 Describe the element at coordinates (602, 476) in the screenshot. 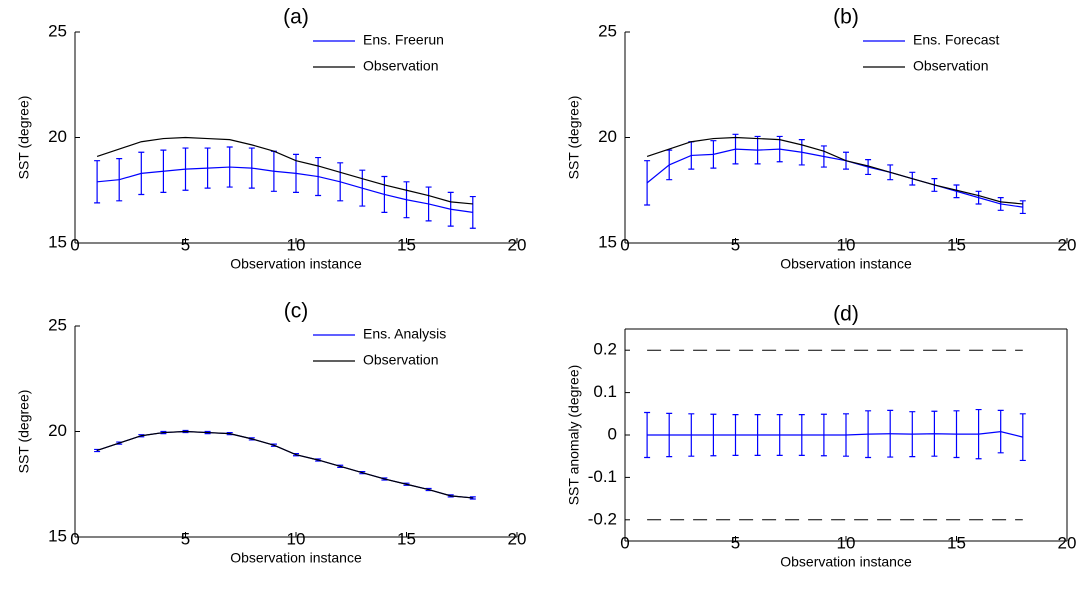

I see `y-tick-label: -0.1` at that location.